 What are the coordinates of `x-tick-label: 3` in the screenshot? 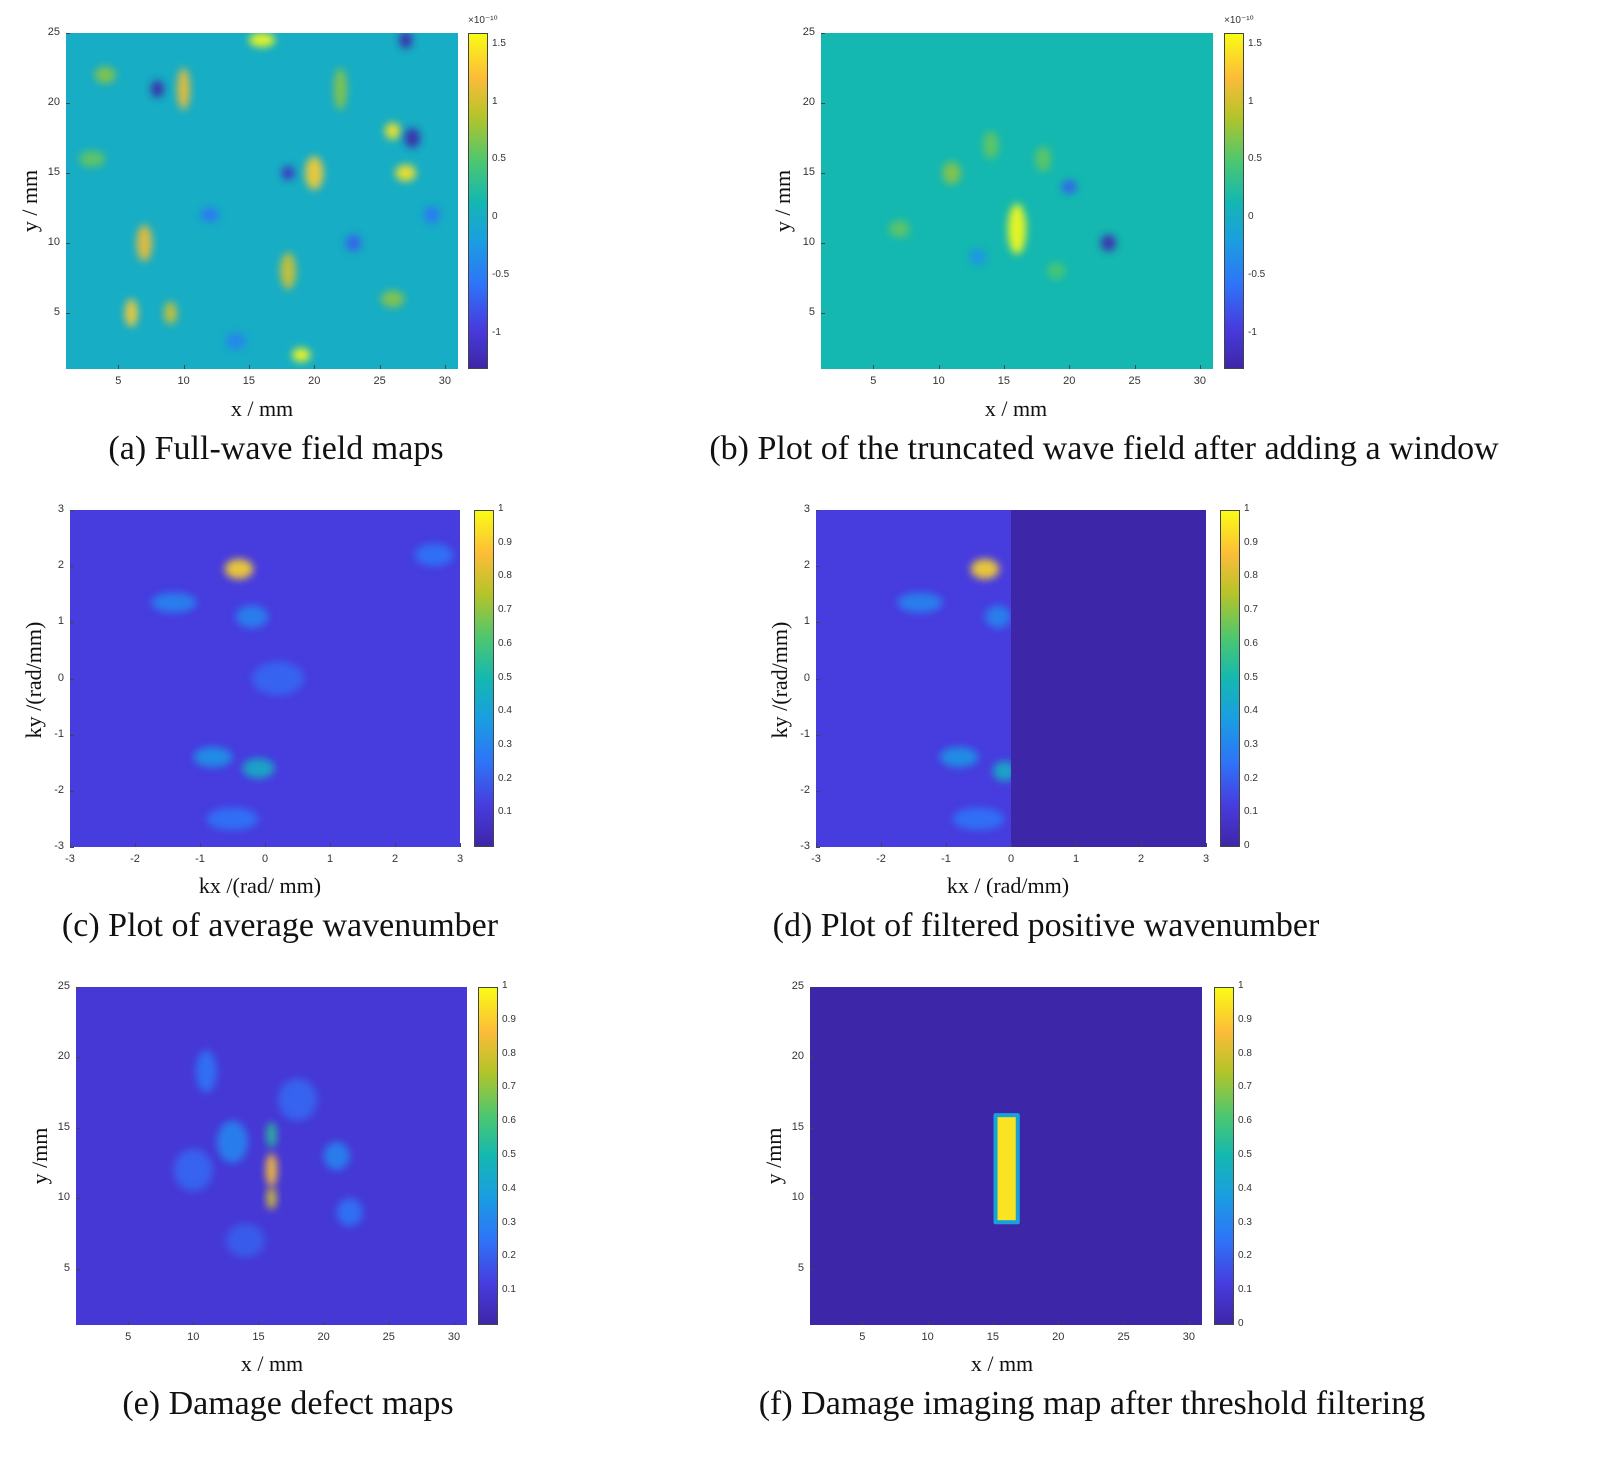 It's located at (1206, 859).